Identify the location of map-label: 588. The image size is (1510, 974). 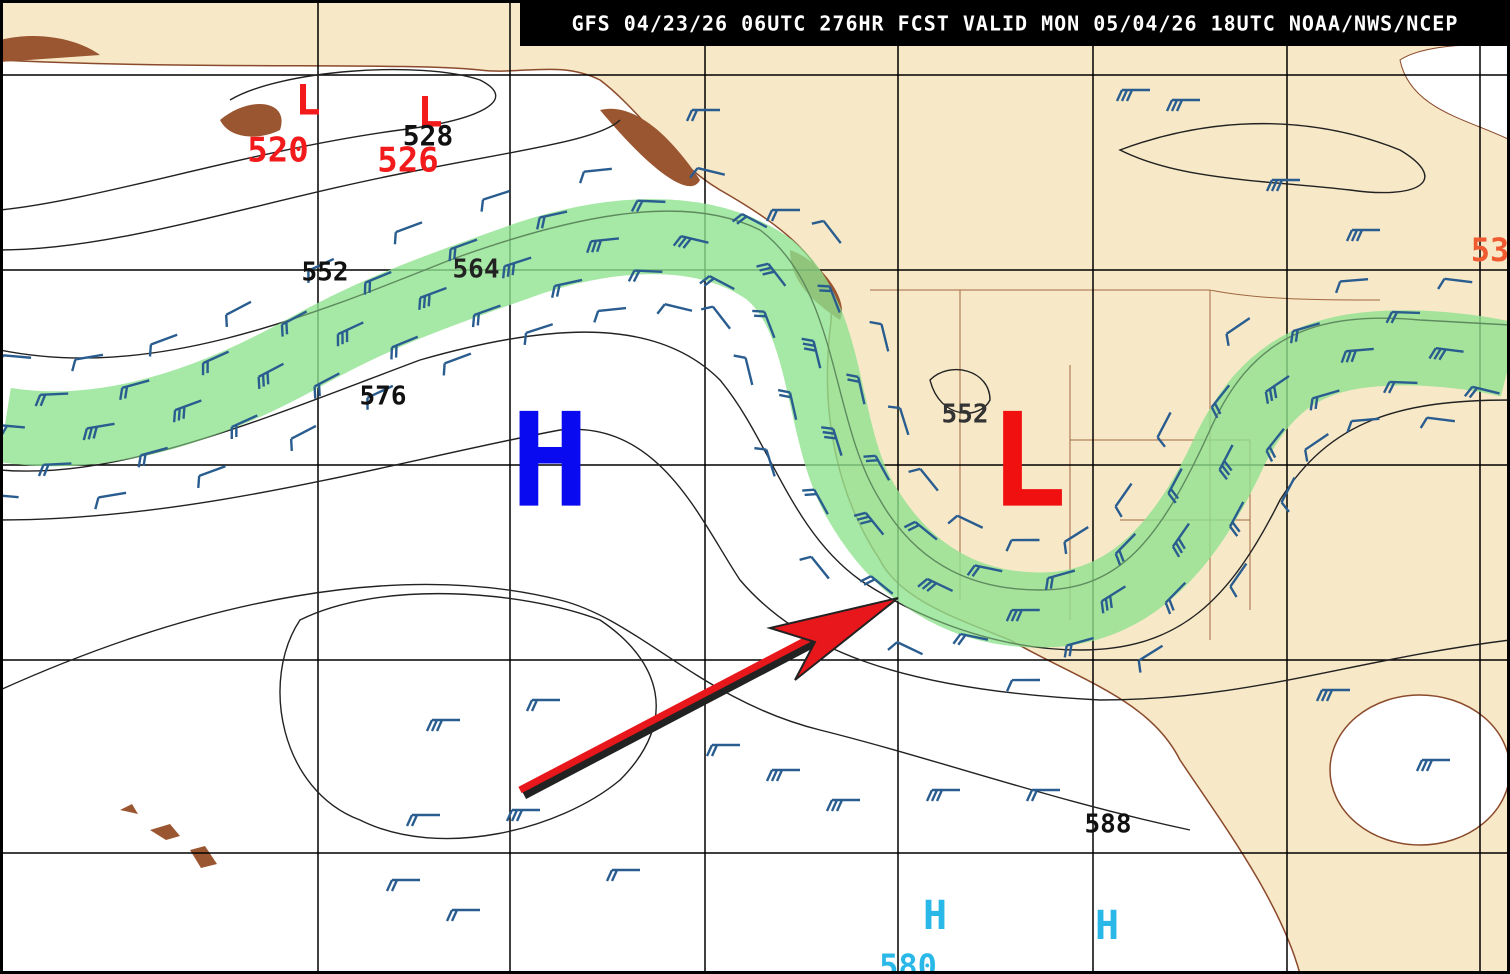
(1108, 825).